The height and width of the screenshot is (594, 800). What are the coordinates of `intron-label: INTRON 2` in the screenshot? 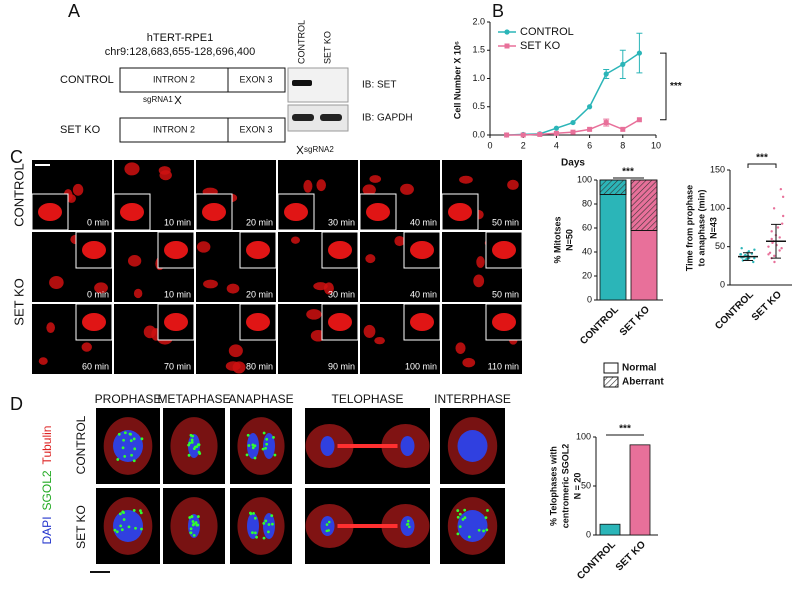 It's located at (174, 79).